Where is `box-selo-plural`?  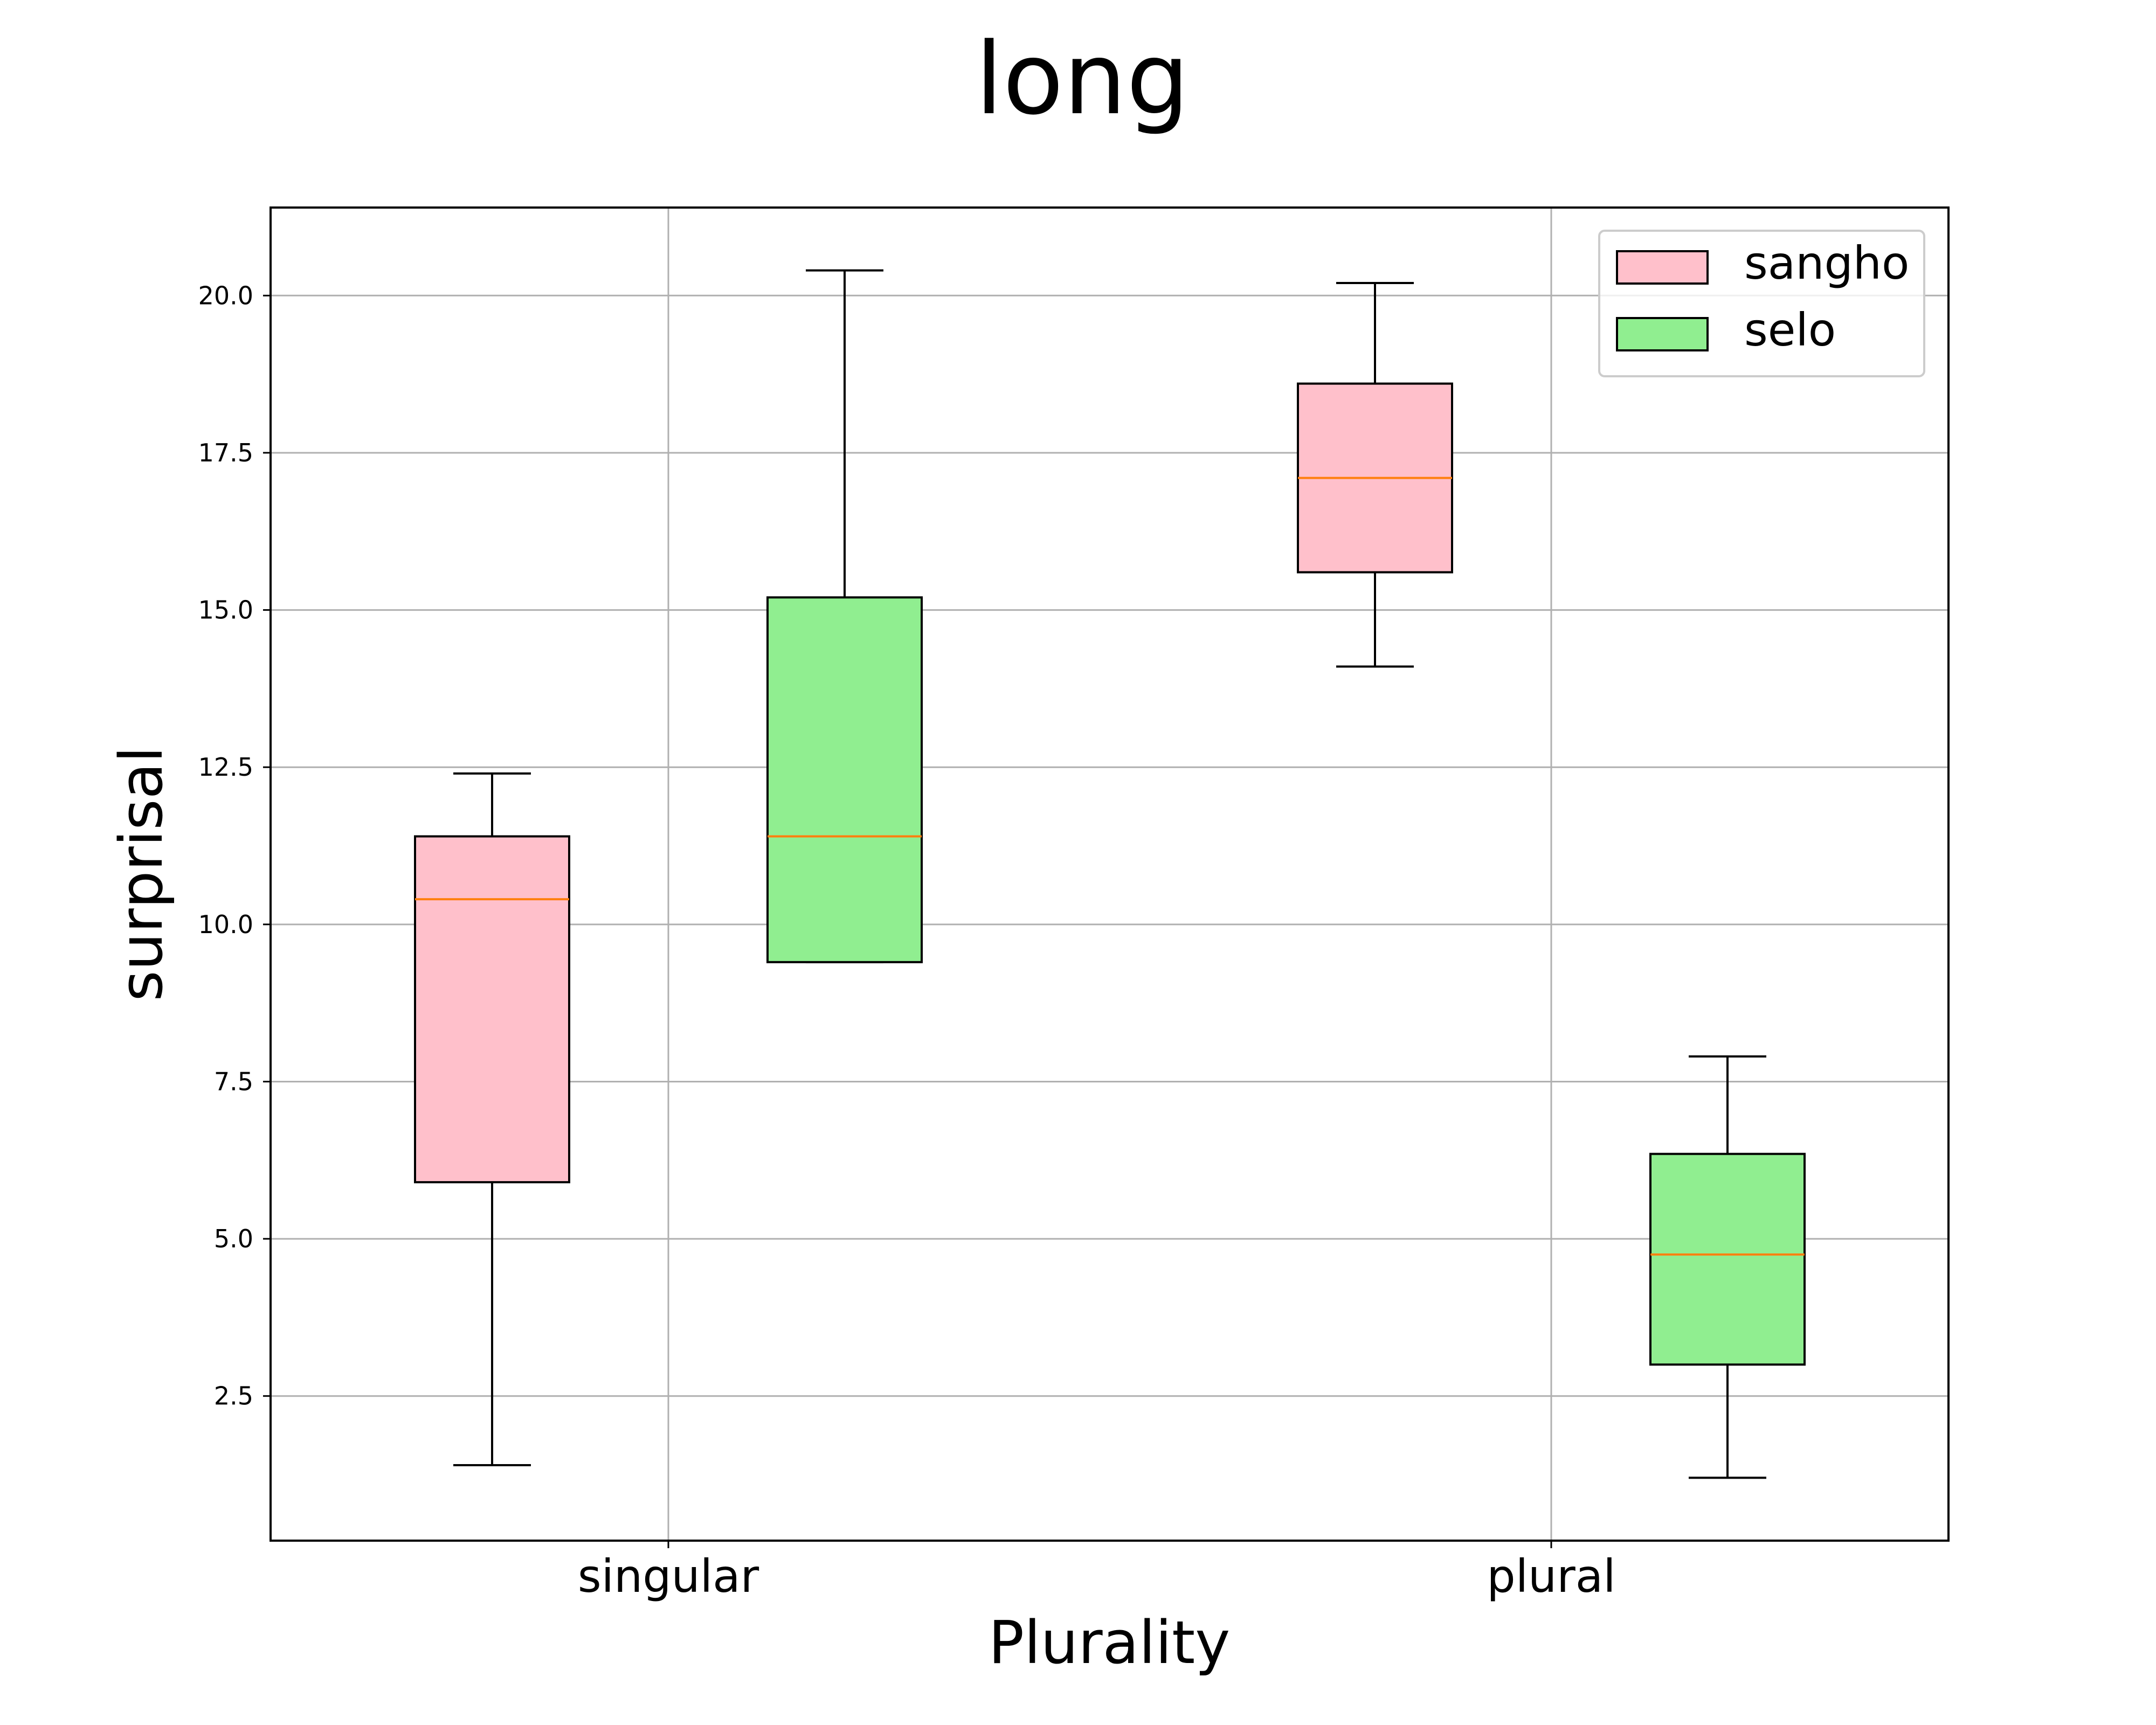 box-selo-plural is located at coordinates (1727, 1267).